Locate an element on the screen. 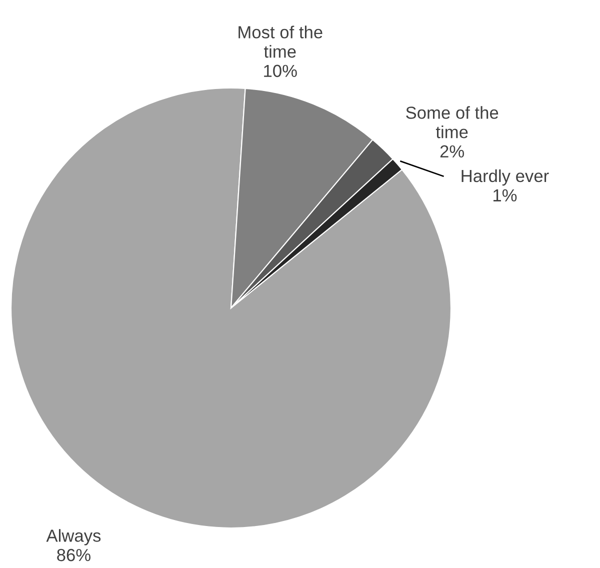 Image resolution: width=600 pixels, height=568 pixels. slice-label: Most of the time is located at coordinates (280, 42).